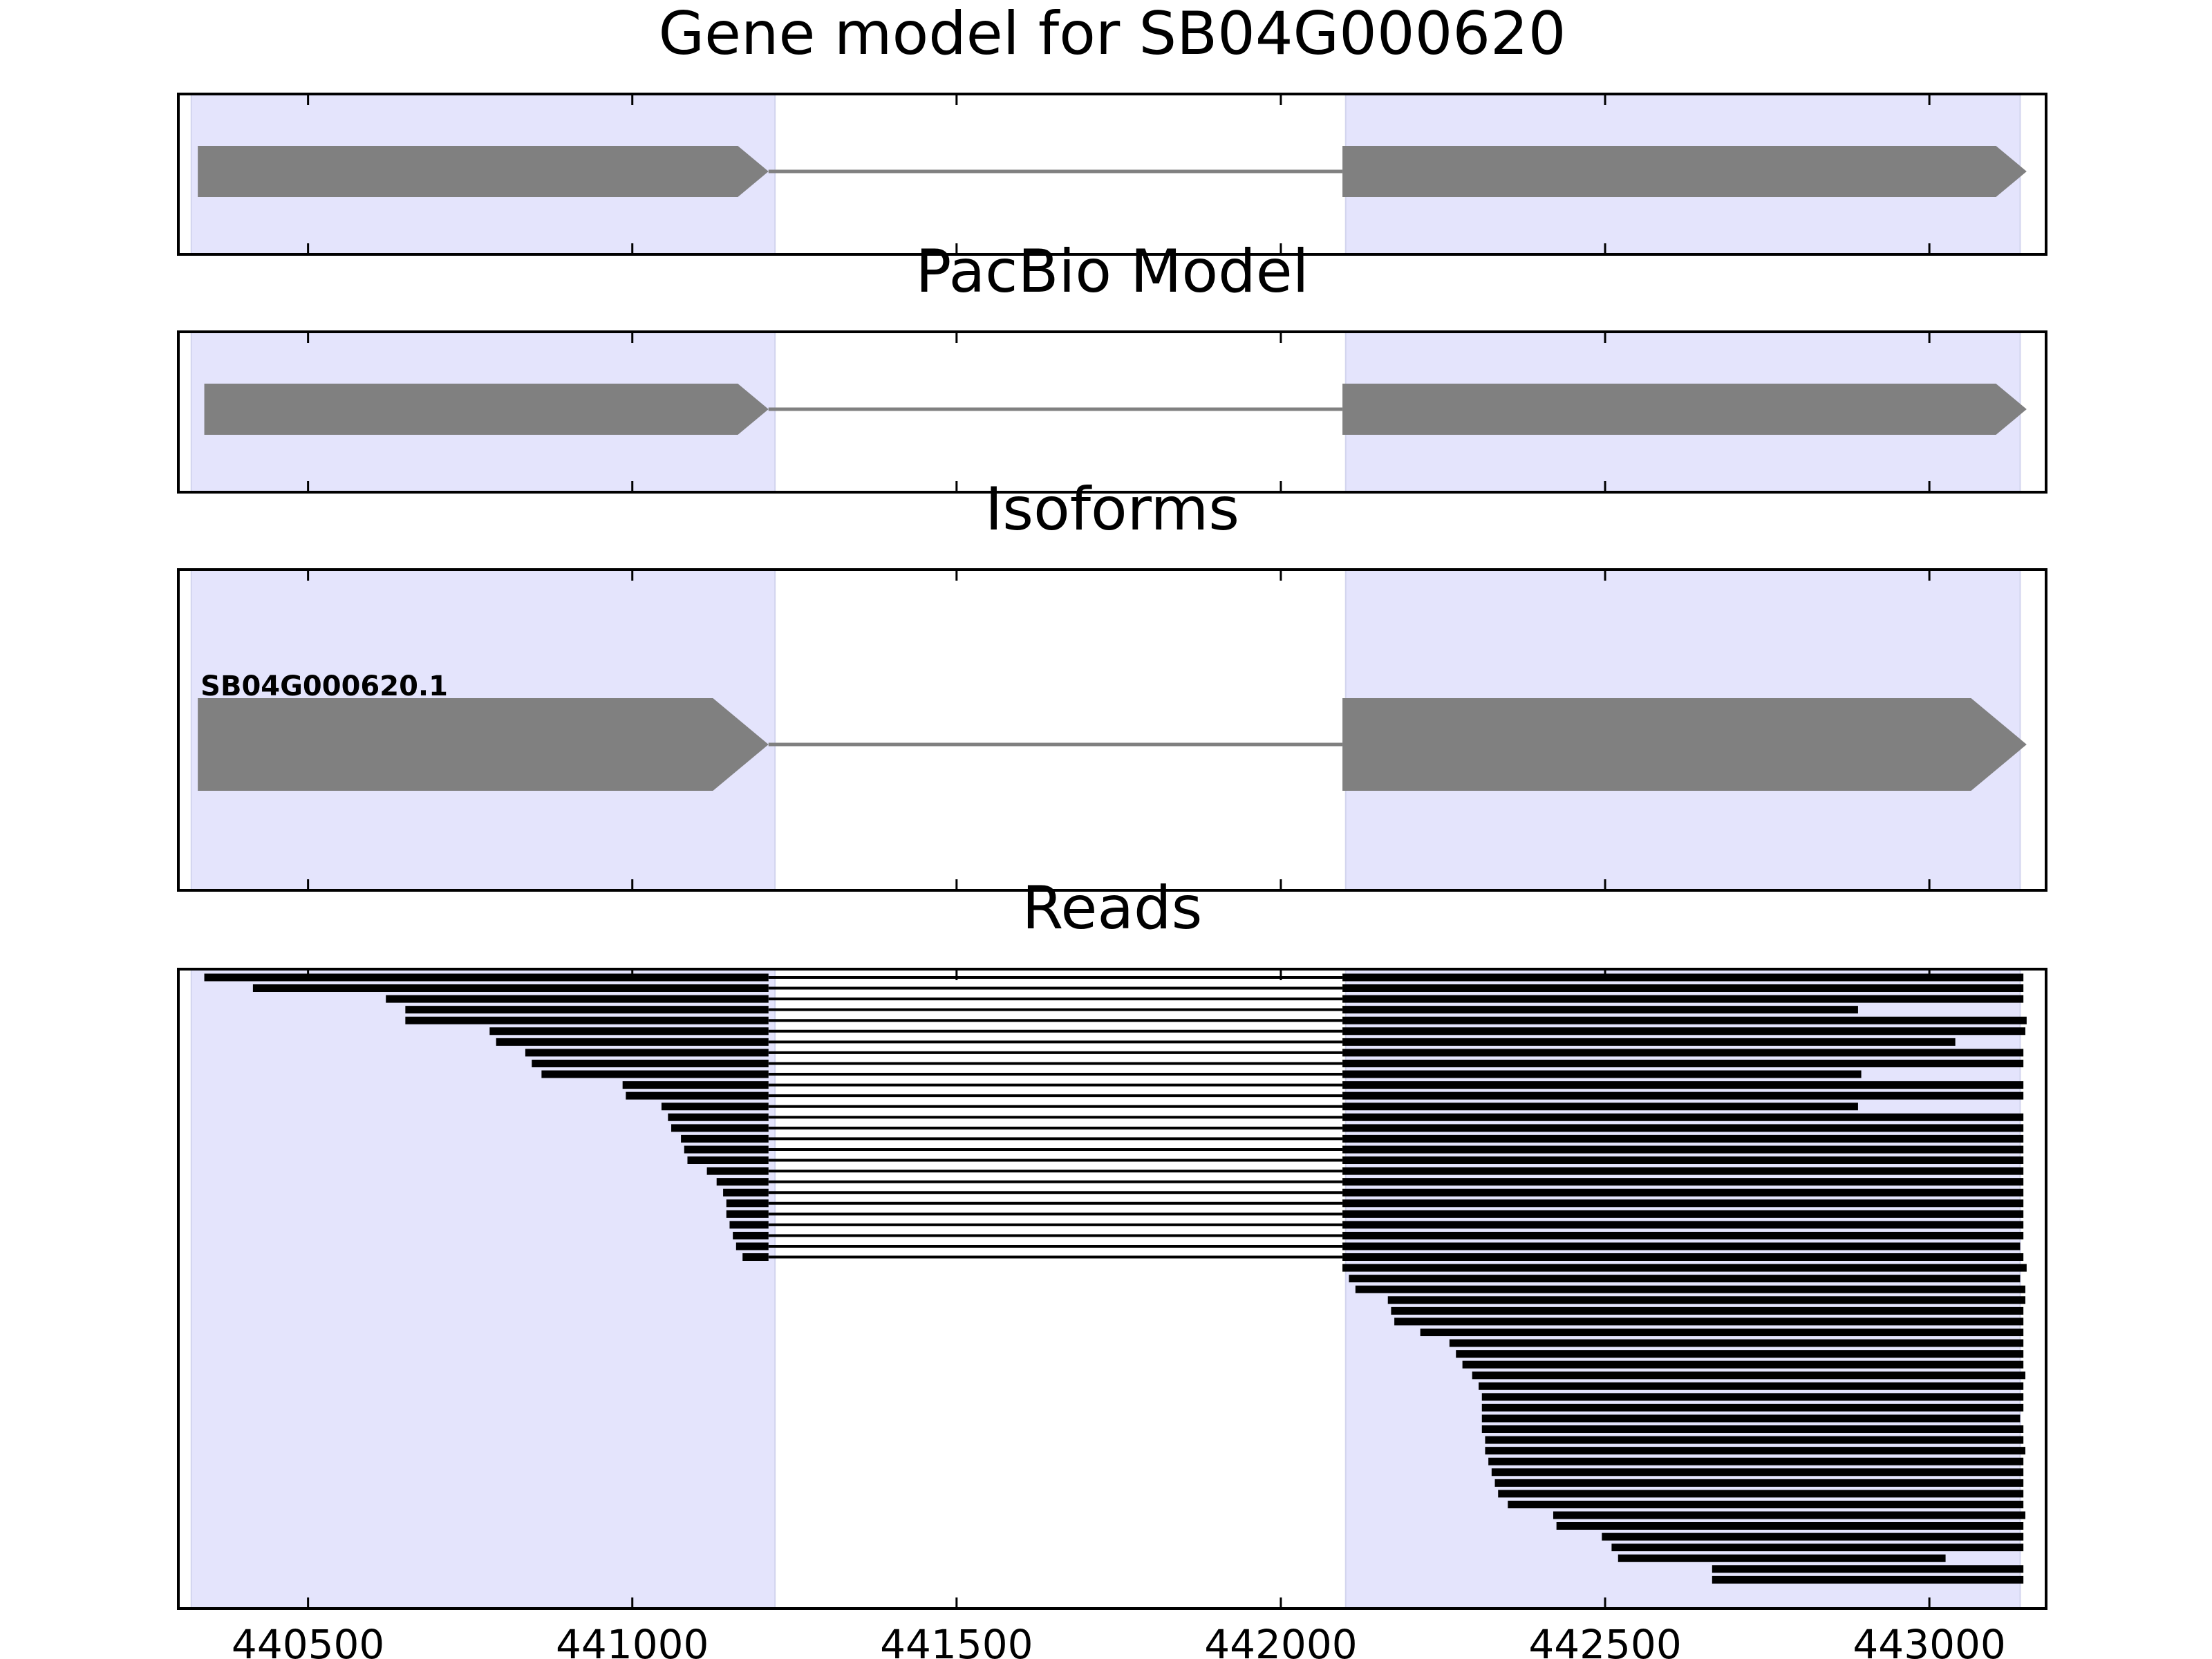  I want to click on x-tick-label-2: 441000, so click(632, 1640).